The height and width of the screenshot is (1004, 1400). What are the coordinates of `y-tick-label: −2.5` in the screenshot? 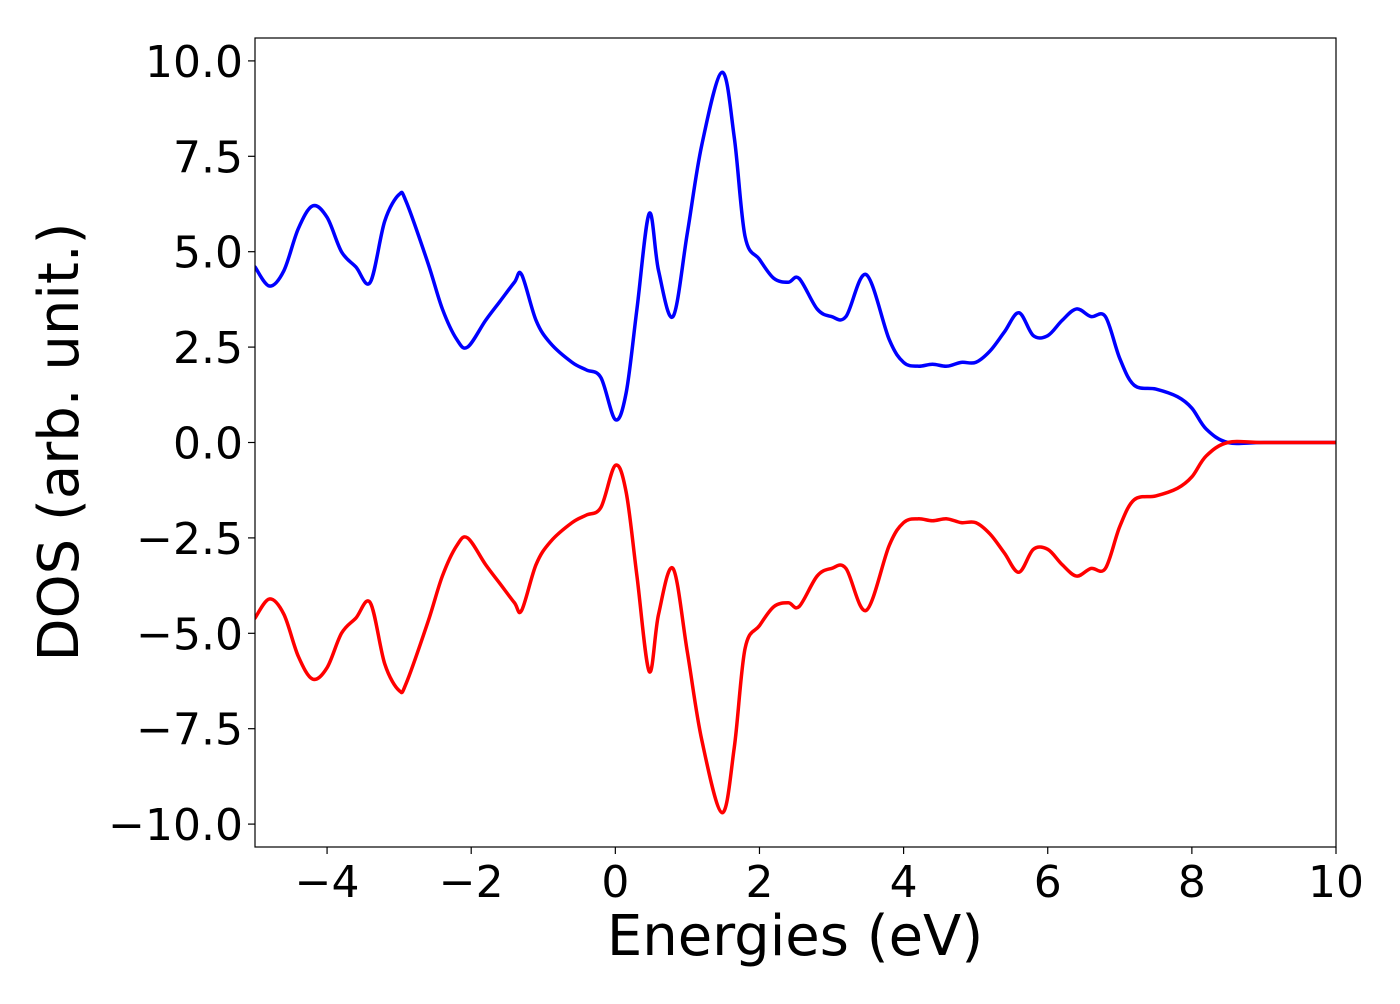 It's located at (189, 539).